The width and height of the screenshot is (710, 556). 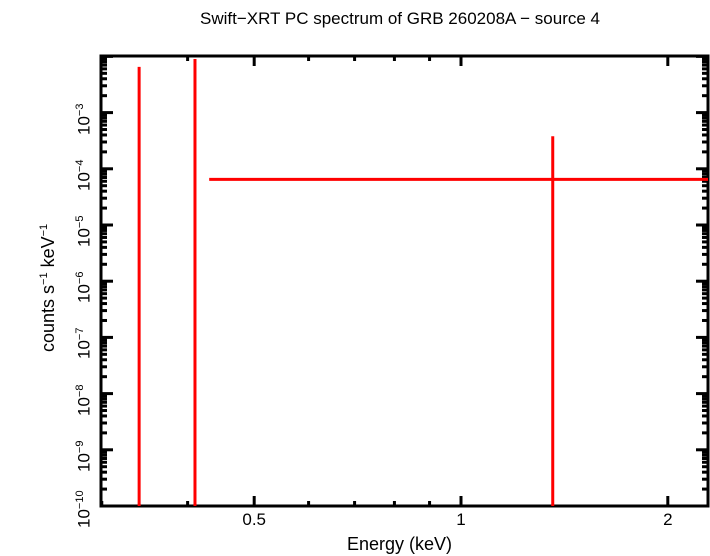 I want to click on y-axis-label: counts s−1 keV−1, so click(x=48, y=287).